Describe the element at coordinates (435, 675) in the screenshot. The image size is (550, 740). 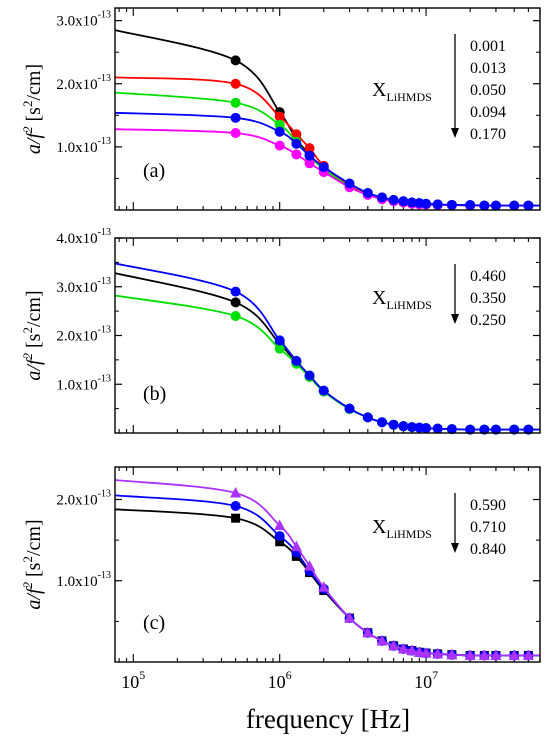
I see `x-tick-exponent: 7` at that location.